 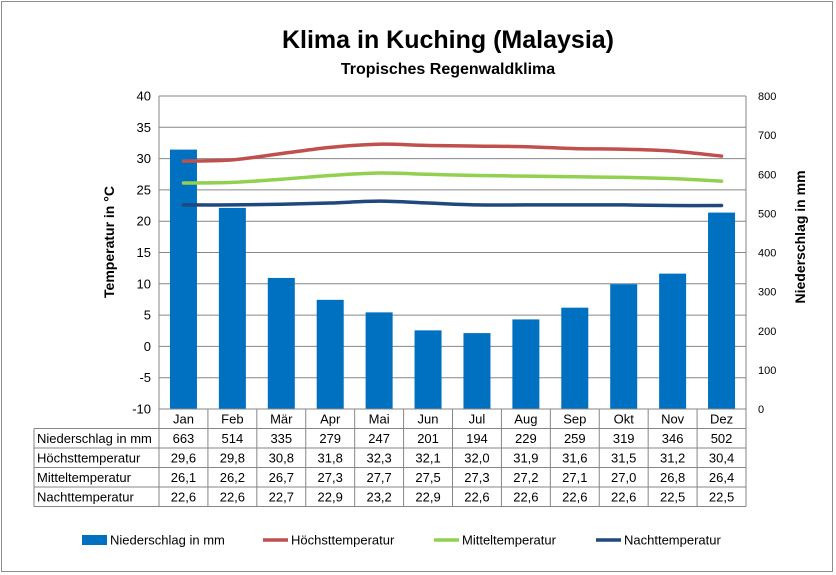 What do you see at coordinates (427, 458) in the screenshot?
I see `table-cell: 32,1` at bounding box center [427, 458].